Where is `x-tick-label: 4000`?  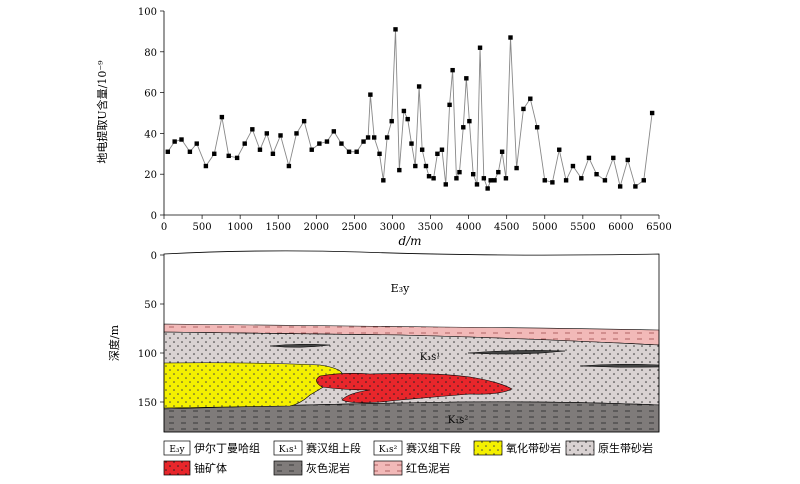
x-tick-label: 4000 is located at coordinates (468, 227).